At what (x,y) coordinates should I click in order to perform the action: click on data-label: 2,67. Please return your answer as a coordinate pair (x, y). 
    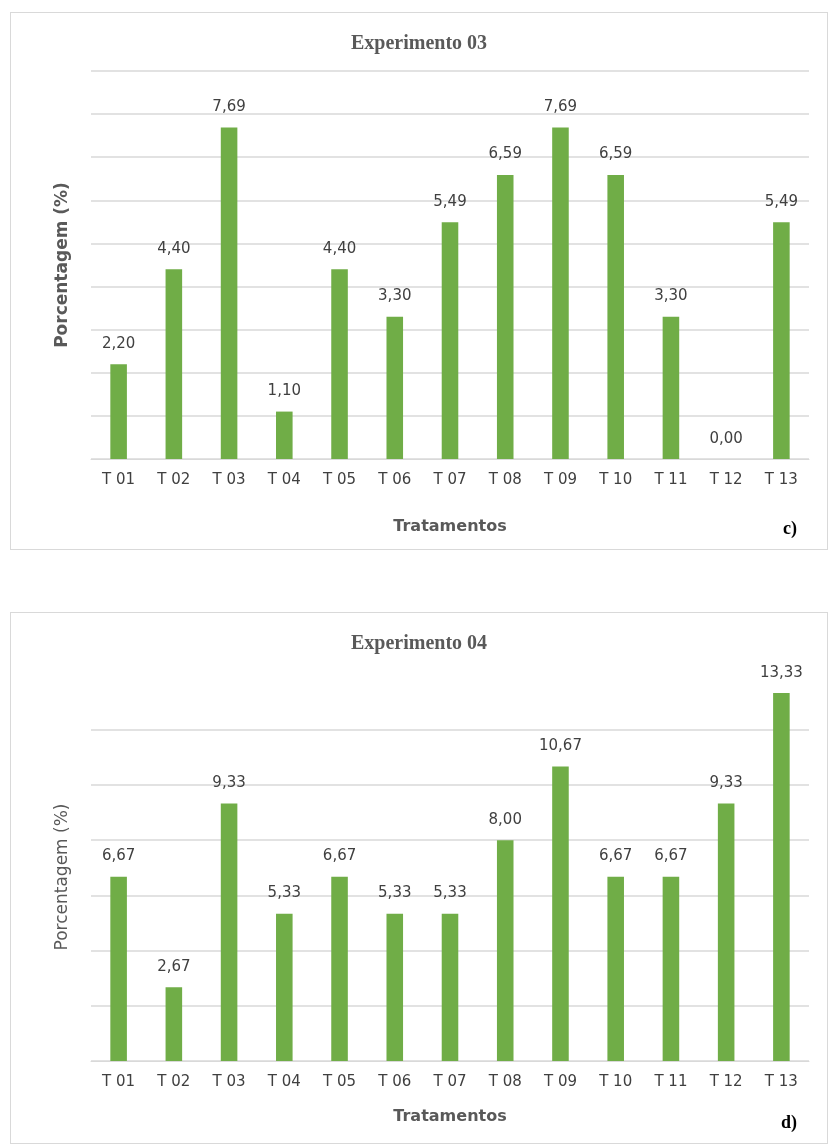
    Looking at the image, I should click on (174, 965).